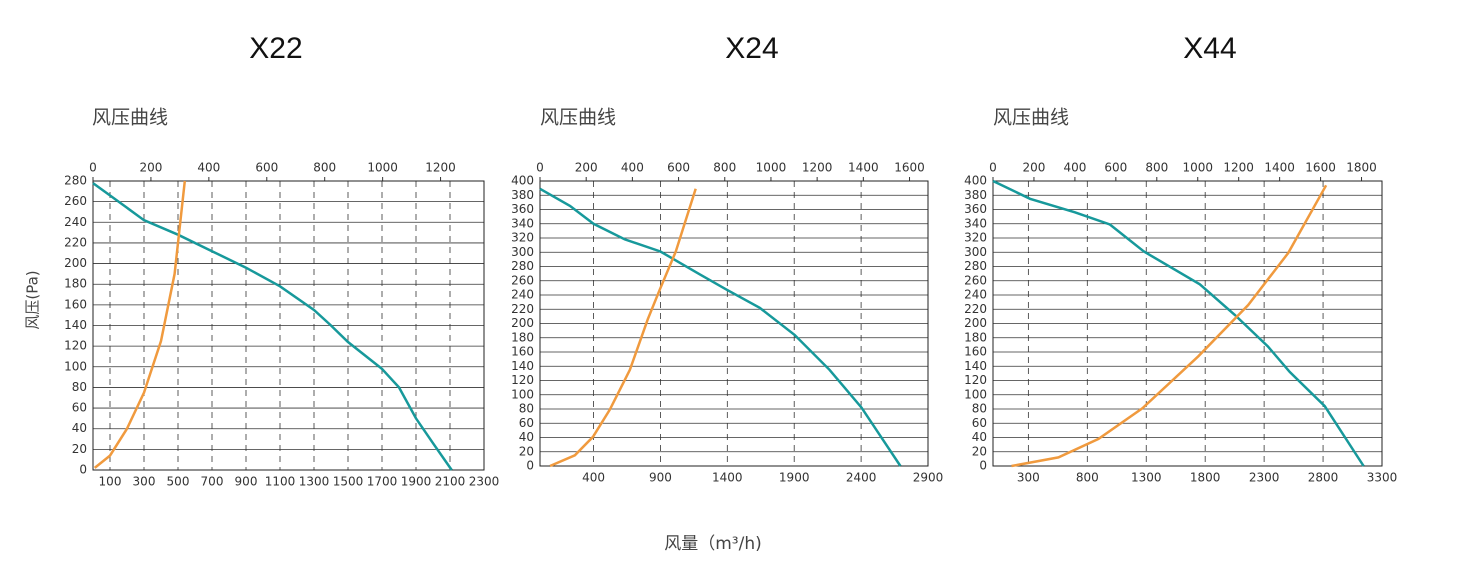 This screenshot has width=1463, height=584. What do you see at coordinates (280, 482) in the screenshot?
I see `x-tick-label: 1100` at bounding box center [280, 482].